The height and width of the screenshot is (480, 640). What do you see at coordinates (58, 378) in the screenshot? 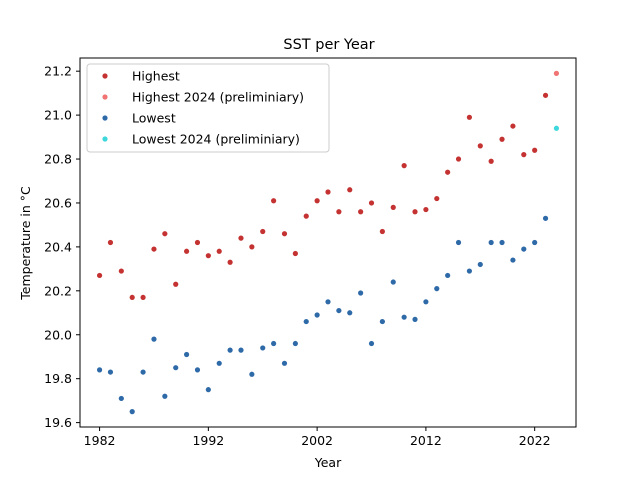
I see `y-tick-label: 19.8` at bounding box center [58, 378].